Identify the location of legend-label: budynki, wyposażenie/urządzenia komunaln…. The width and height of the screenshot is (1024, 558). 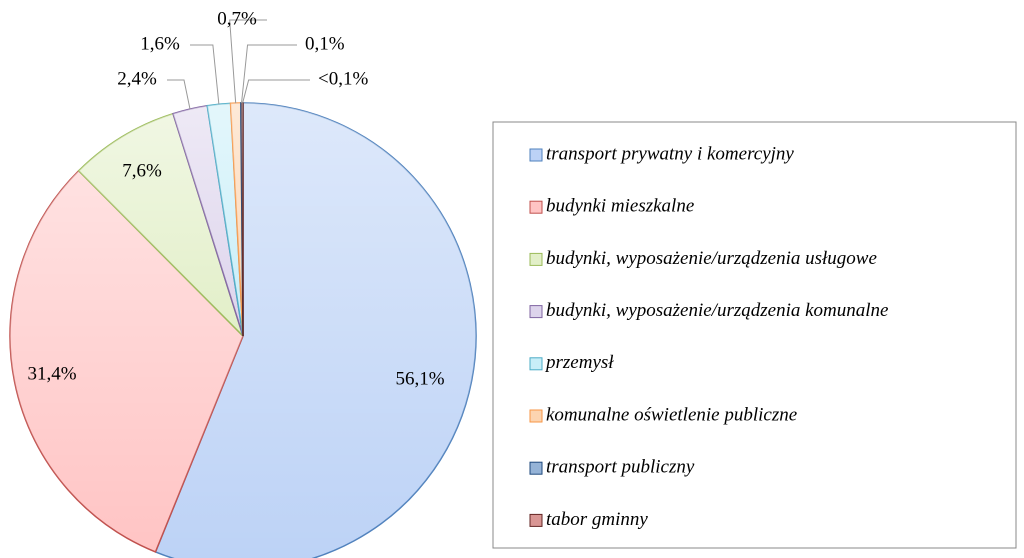
(717, 310).